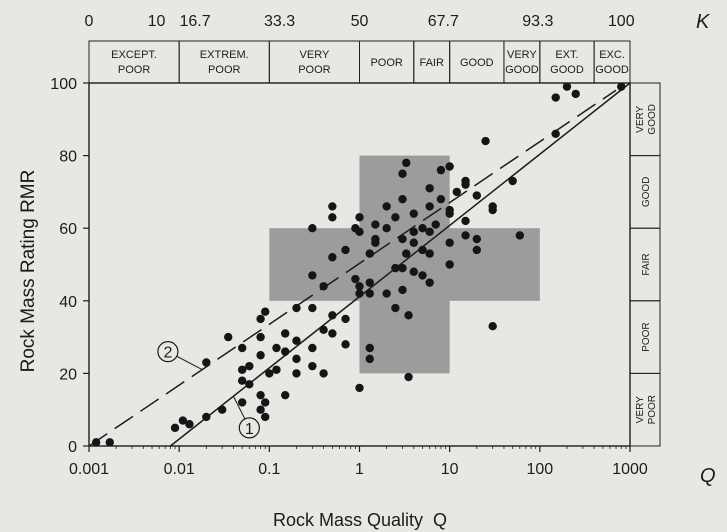 The width and height of the screenshot is (727, 532). What do you see at coordinates (194, 21) in the screenshot?
I see `top-axis-k-label: 16.7` at bounding box center [194, 21].